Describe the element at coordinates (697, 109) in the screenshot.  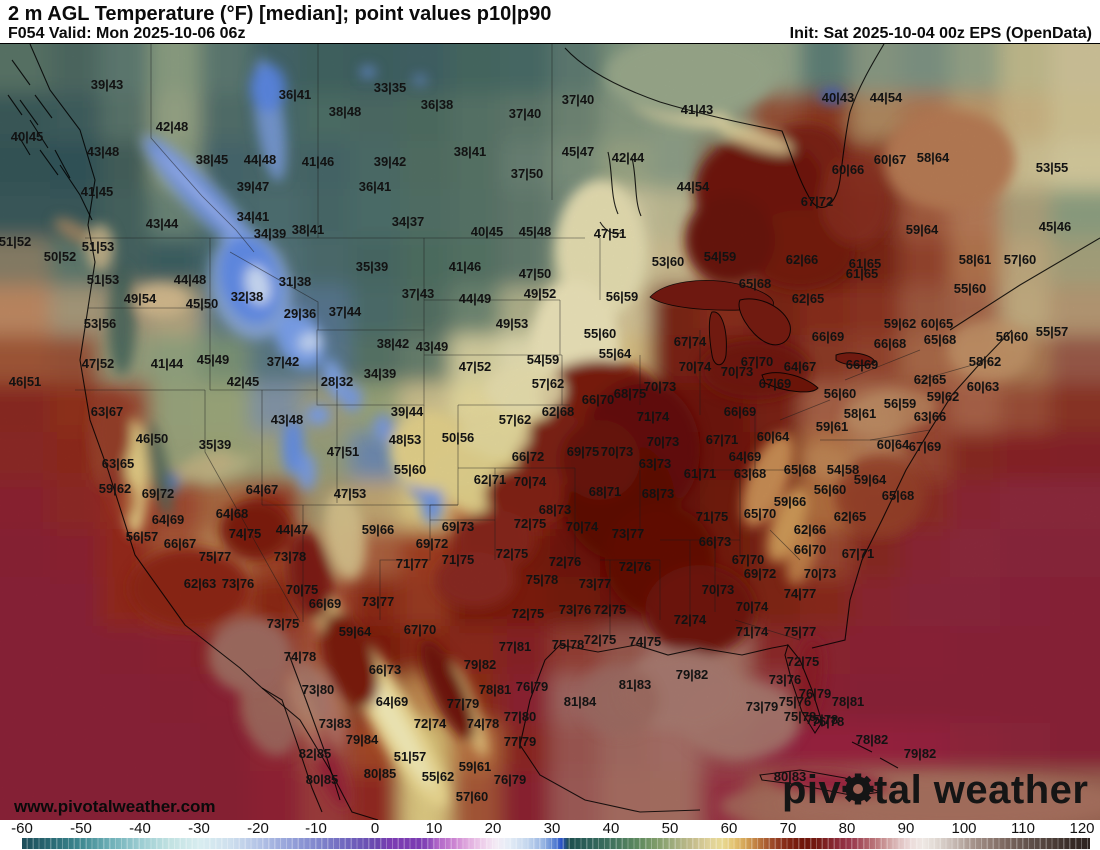
I see `svg-text: 41|43` at that location.